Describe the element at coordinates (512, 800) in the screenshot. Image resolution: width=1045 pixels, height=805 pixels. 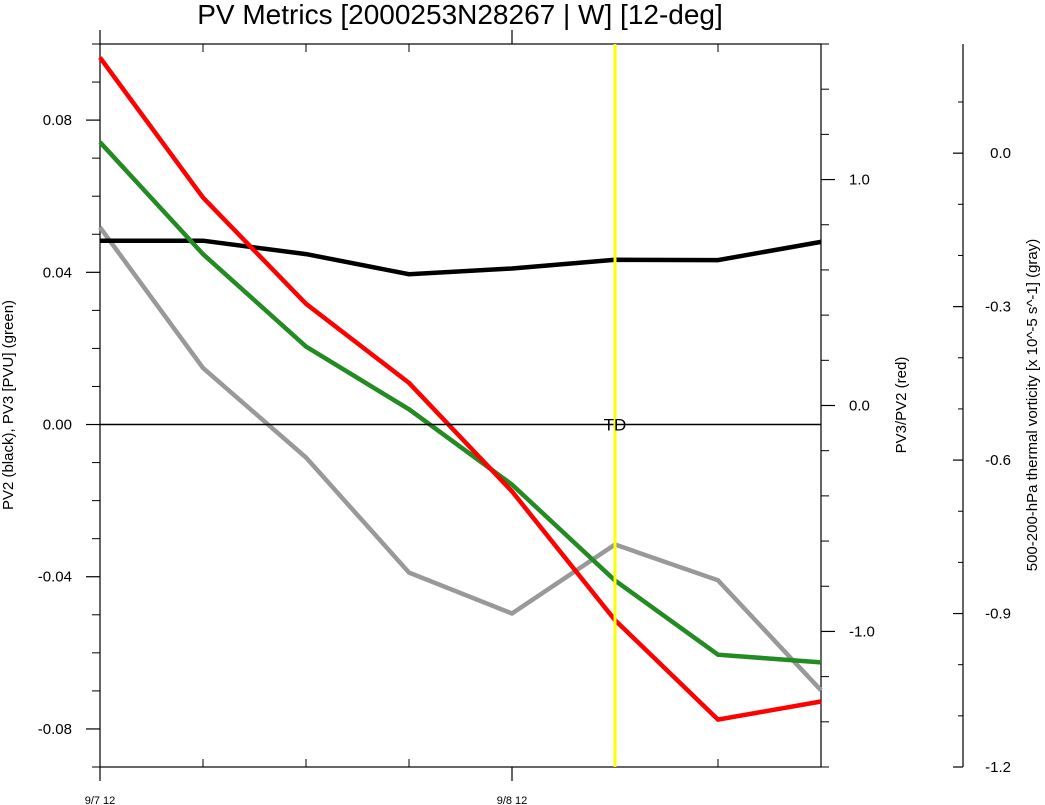
I see `x-tick-label: 9/8 12` at that location.